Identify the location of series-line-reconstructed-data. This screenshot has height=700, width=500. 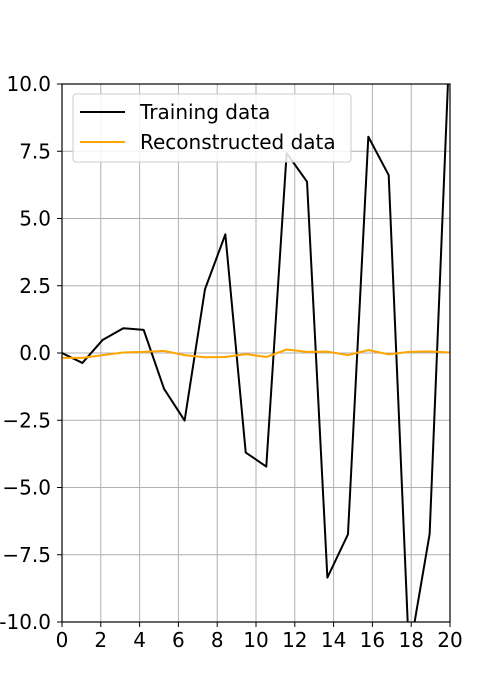
(256, 353).